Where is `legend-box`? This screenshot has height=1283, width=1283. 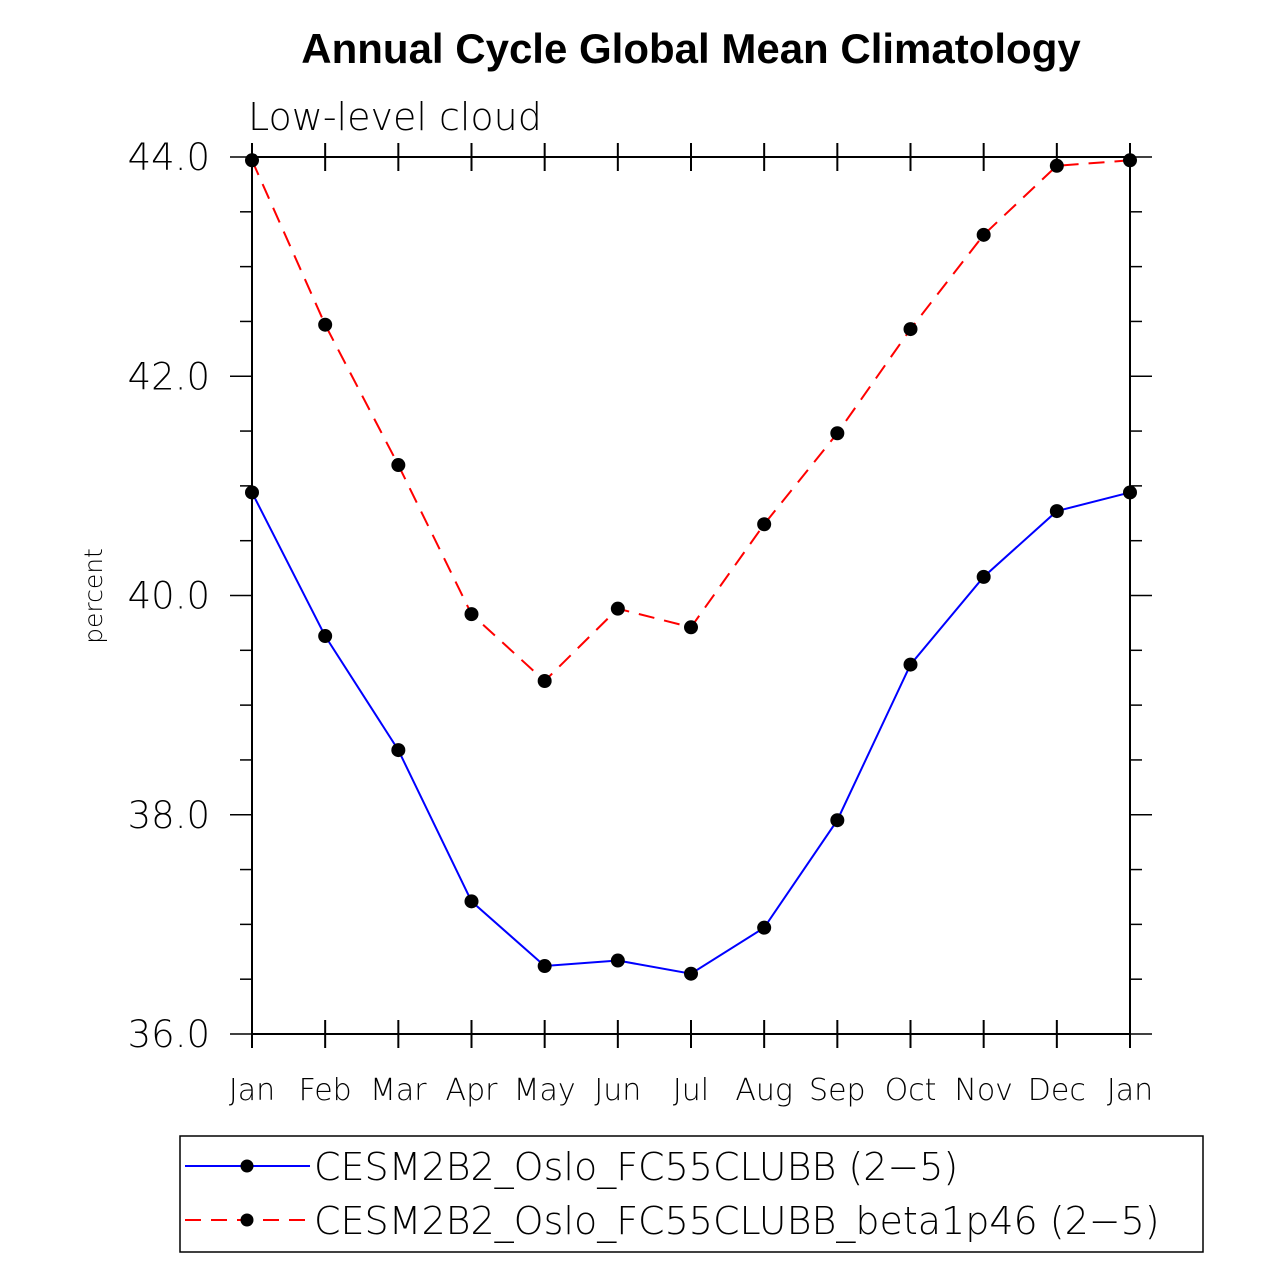
legend-box is located at coordinates (691, 1194).